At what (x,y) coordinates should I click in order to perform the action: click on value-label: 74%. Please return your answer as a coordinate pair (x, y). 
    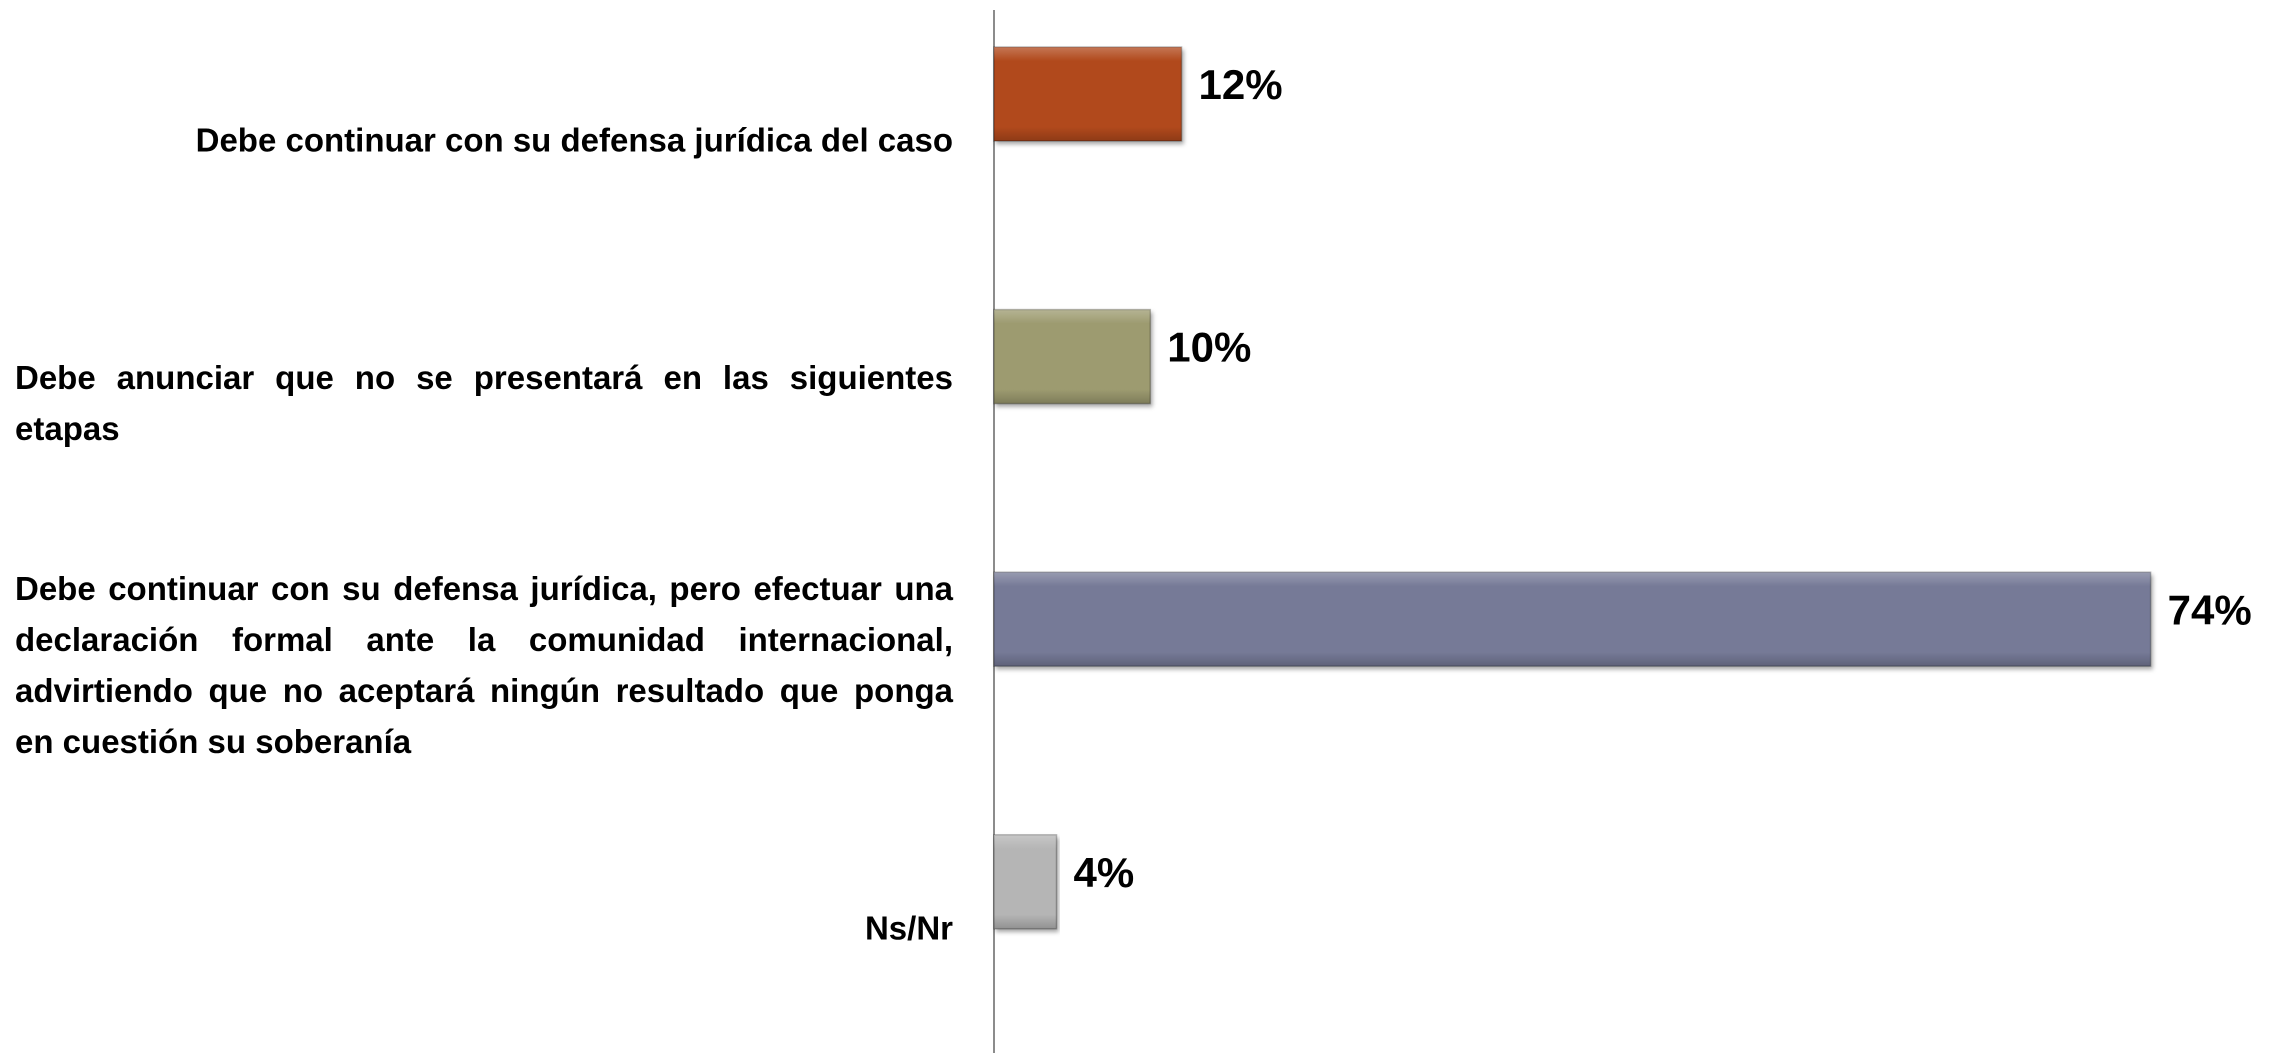
    Looking at the image, I should click on (2210, 609).